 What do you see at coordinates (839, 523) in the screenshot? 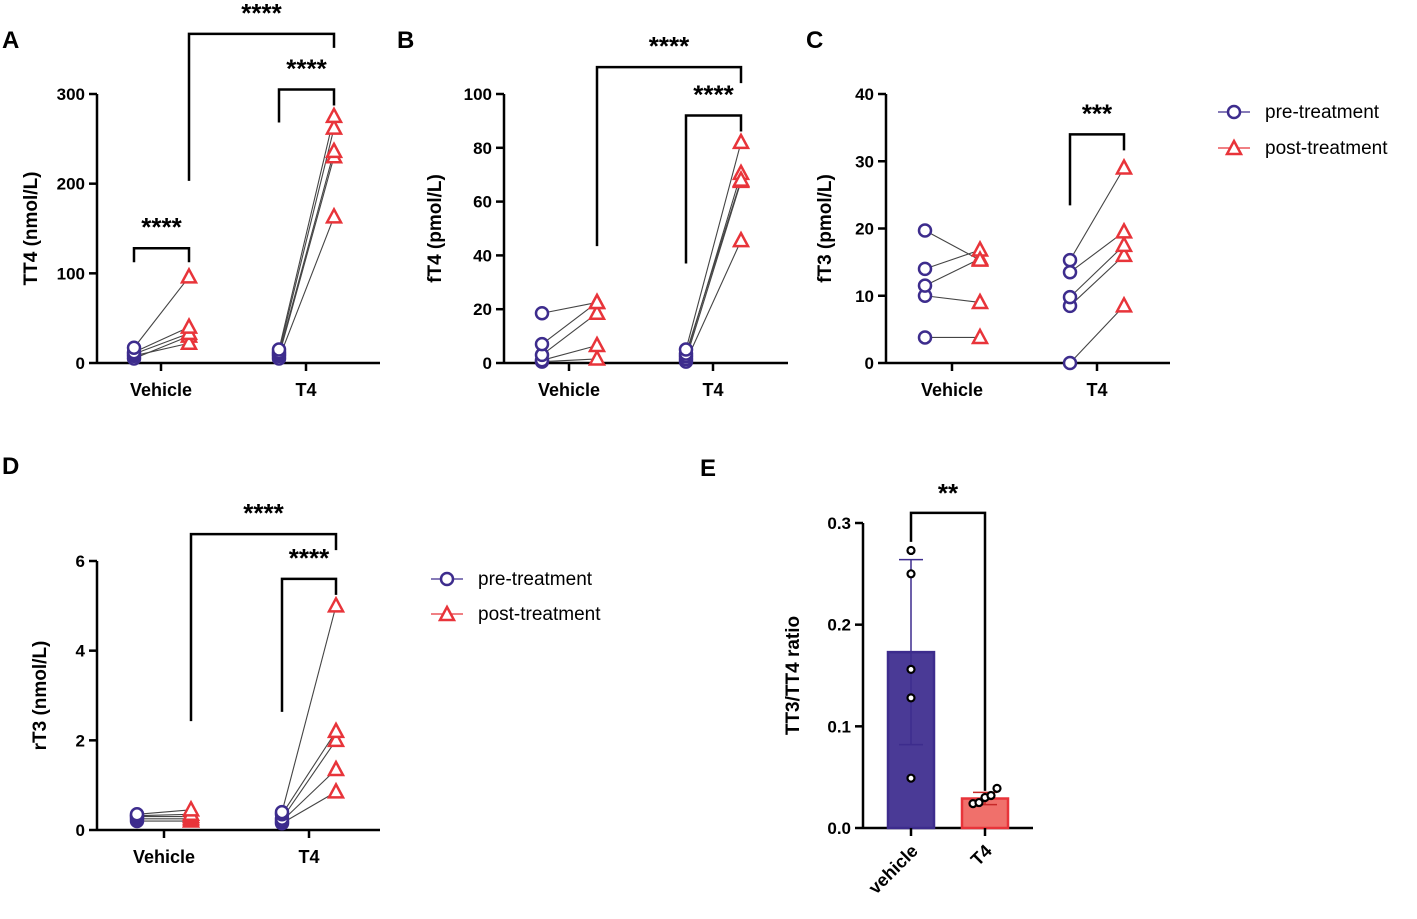
I see `y-tick-label: 0.3` at bounding box center [839, 523].